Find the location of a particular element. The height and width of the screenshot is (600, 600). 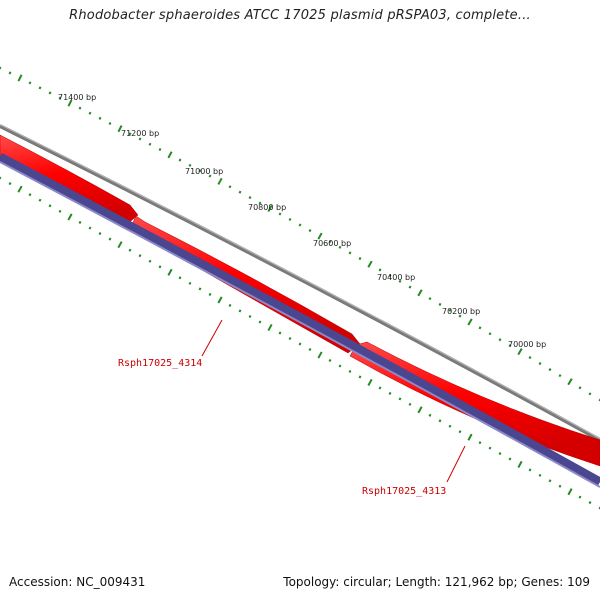

accession-text: Accession: NC_009431 is located at coordinates (77, 582).